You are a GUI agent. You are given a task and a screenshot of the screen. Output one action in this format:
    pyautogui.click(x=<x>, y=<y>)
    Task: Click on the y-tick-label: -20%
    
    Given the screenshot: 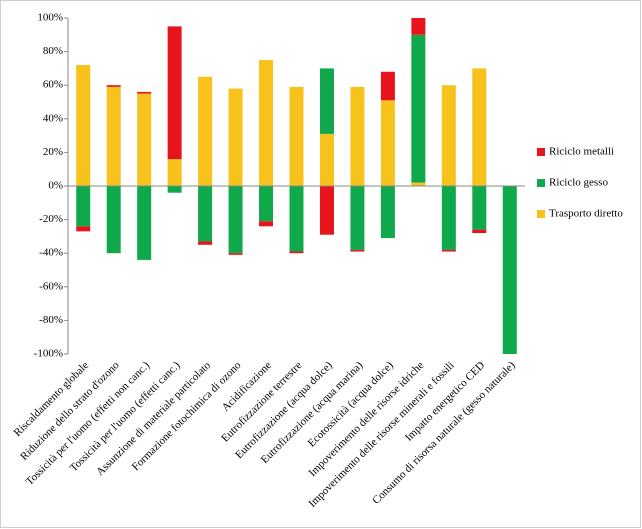 What is the action you would take?
    pyautogui.click(x=51, y=219)
    